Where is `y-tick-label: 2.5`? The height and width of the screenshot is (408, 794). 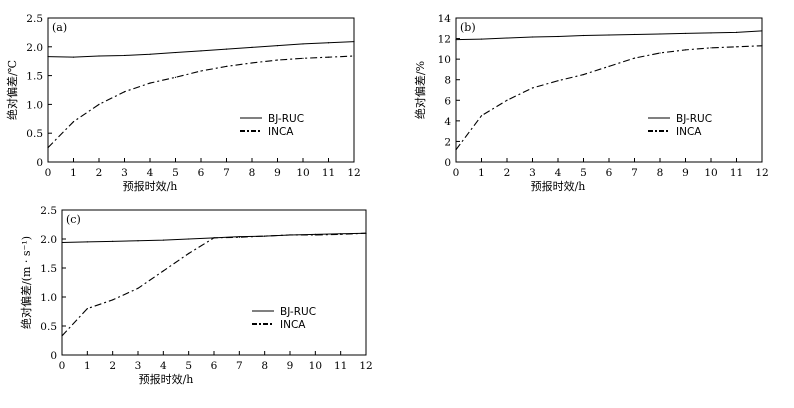 y-tick-label: 2.5 is located at coordinates (48, 211).